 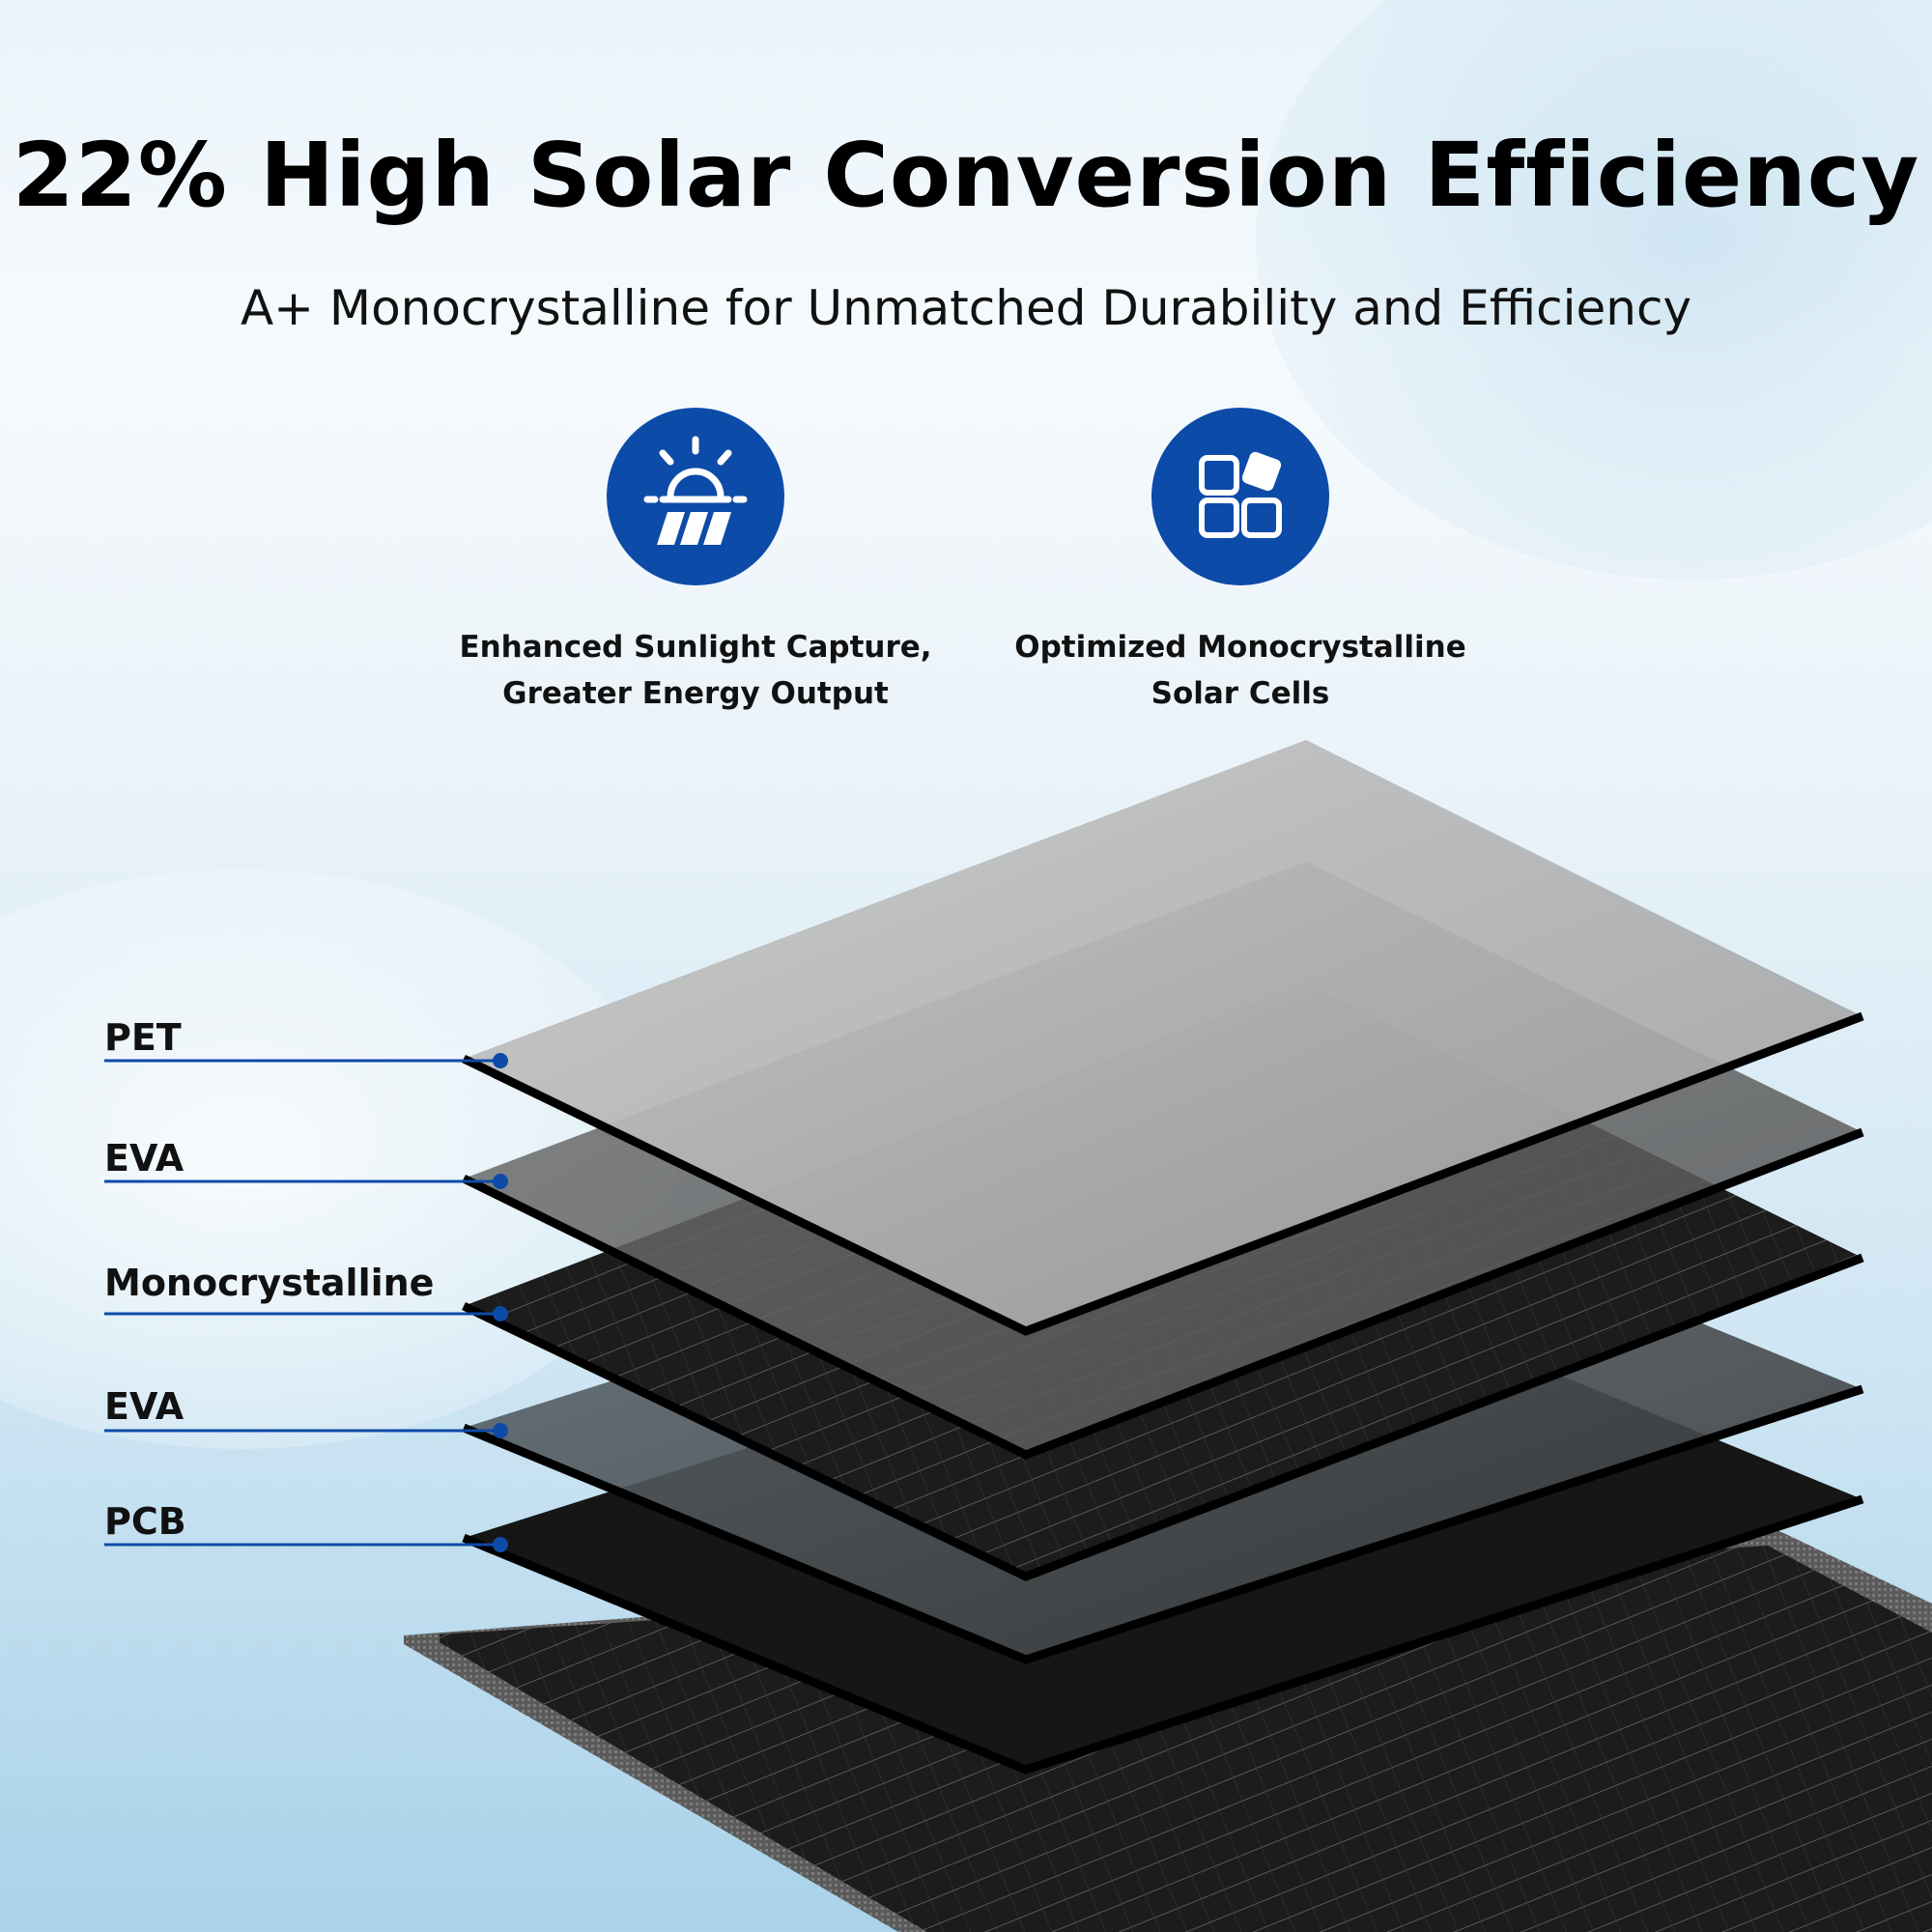 I want to click on layer-label-eva-upper: EVA, so click(x=144, y=1158).